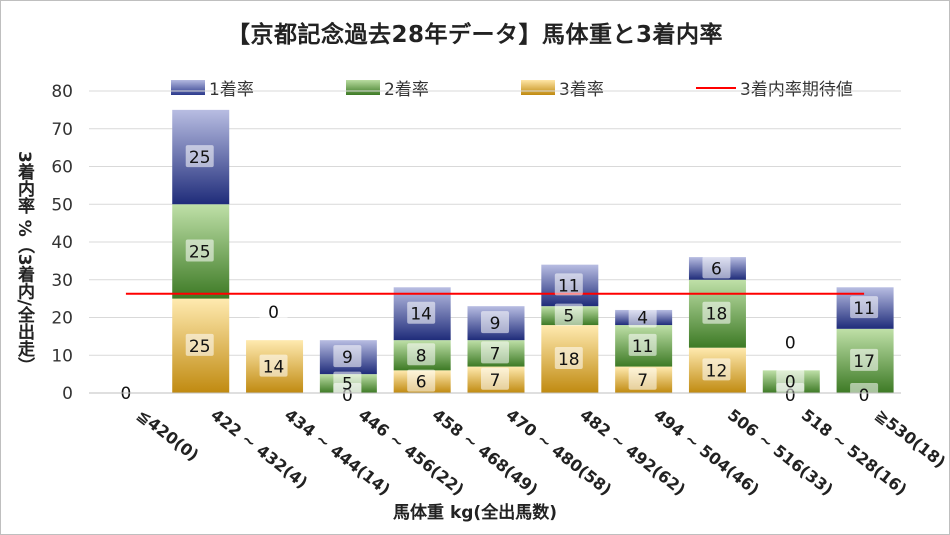 The height and width of the screenshot is (535, 950). Describe the element at coordinates (231, 90) in the screenshot. I see `legend-label-1st: 1着率` at that location.